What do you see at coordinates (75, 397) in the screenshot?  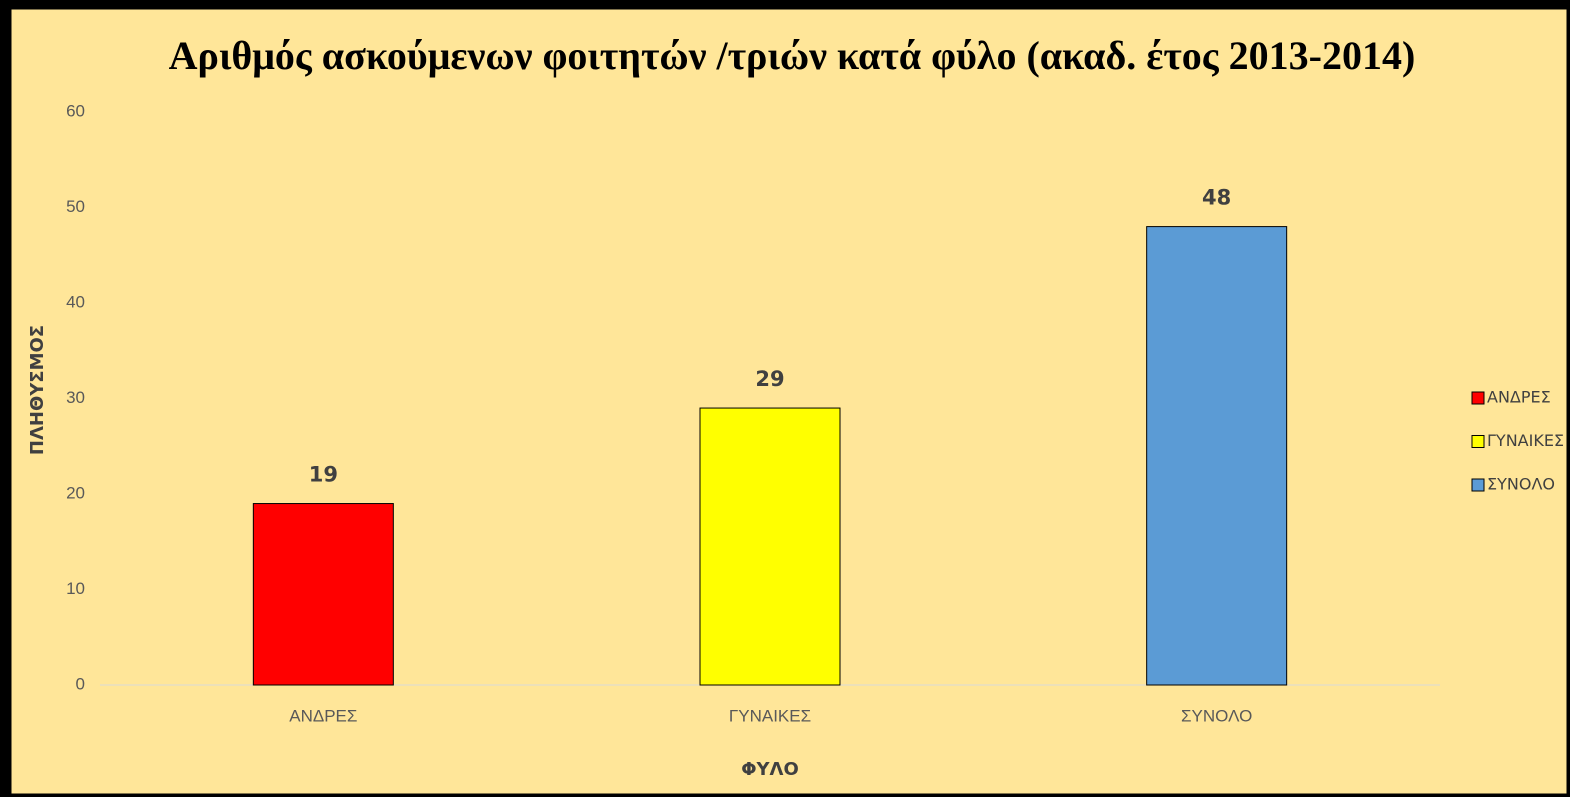 I see `y-tick-label: 30` at bounding box center [75, 397].